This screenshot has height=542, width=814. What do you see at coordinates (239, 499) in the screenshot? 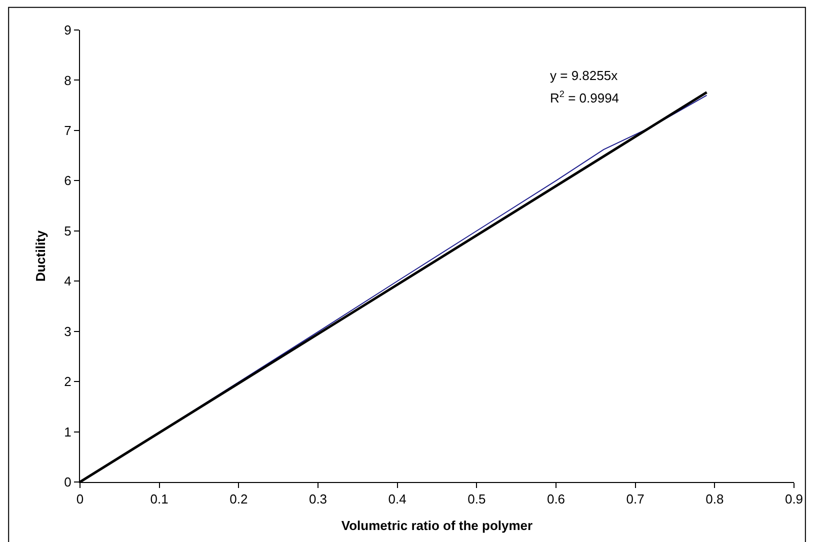
I see `x-tick-label: 0.2` at bounding box center [239, 499].